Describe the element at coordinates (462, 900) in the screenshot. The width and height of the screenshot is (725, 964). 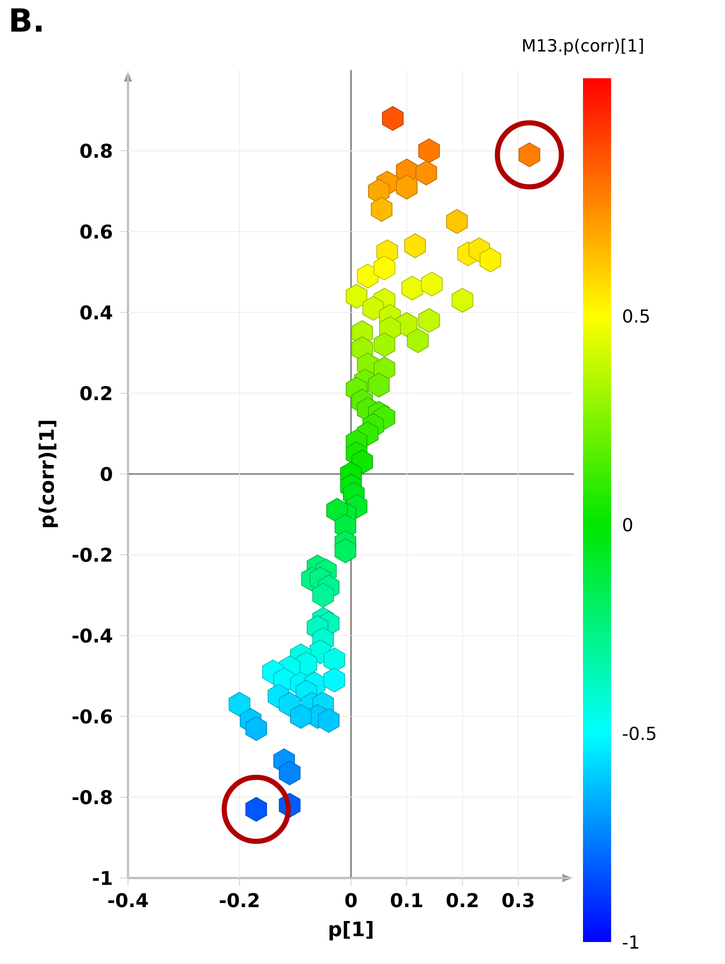
I see `x-tick-label: 0.2` at that location.